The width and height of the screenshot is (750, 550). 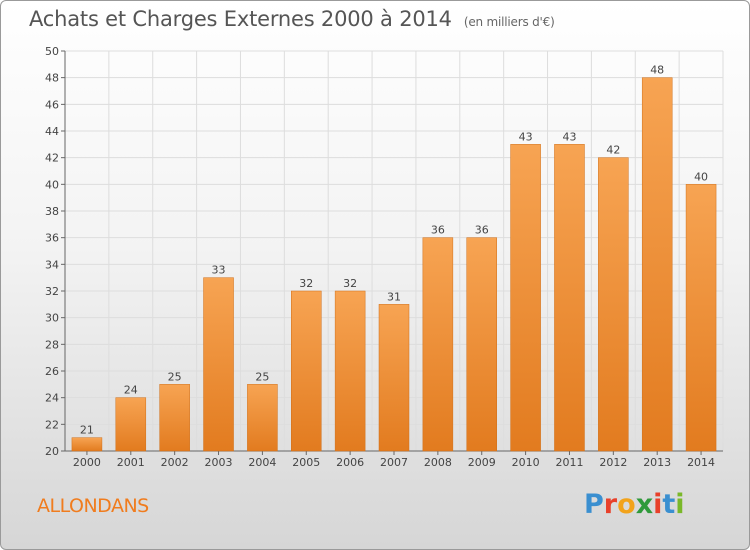 I want to click on bar-value-label: 40, so click(x=701, y=176).